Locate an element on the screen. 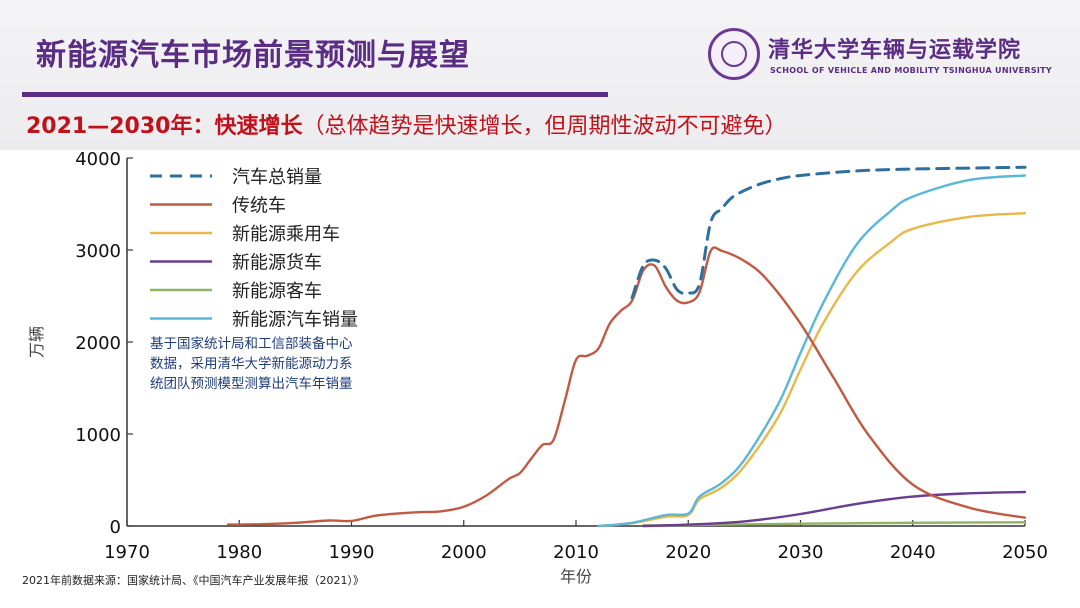  page-title: 新能源汽车市场前景预测与展望 is located at coordinates (253, 55).